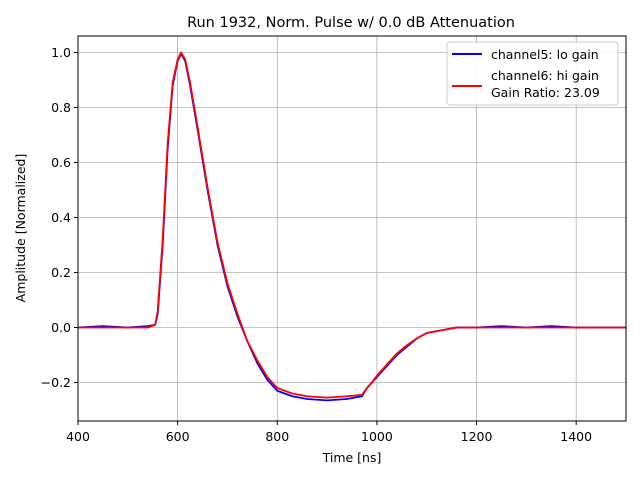 This screenshot has height=480, width=640. I want to click on x-tick-label: 400, so click(78, 436).